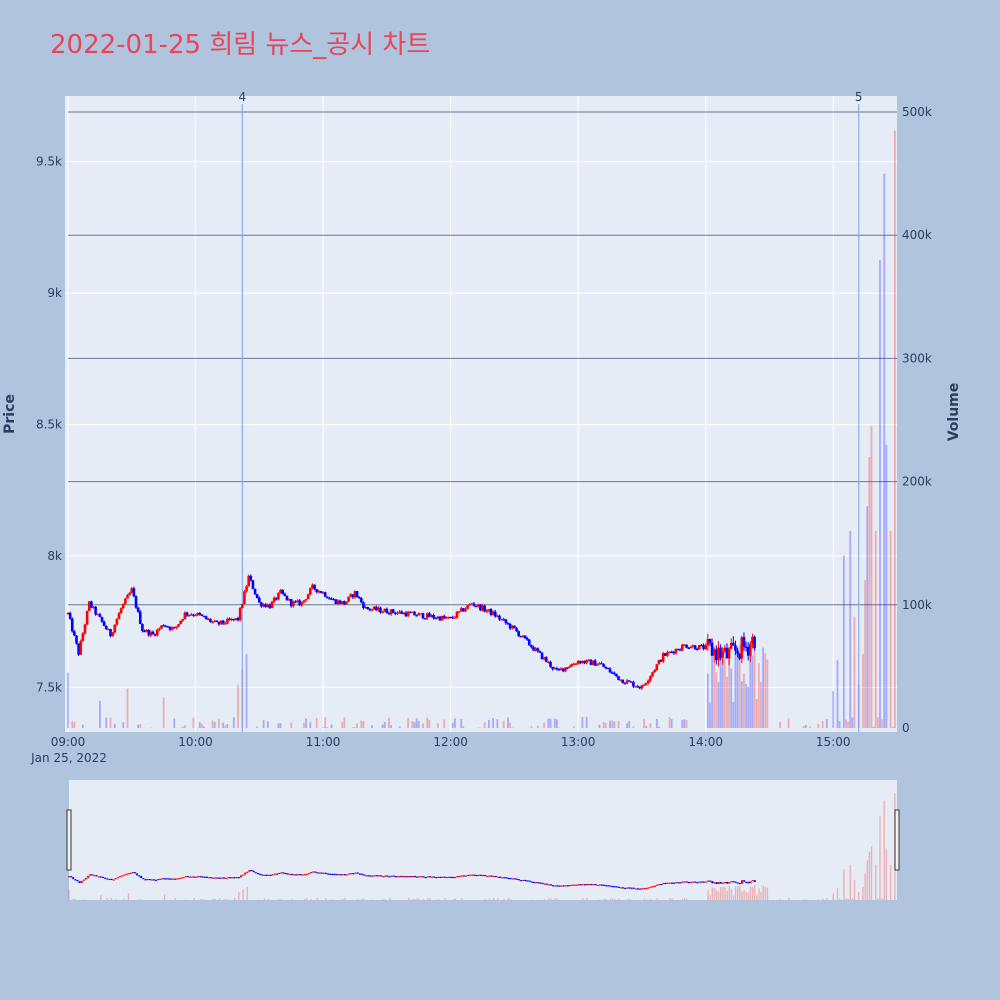  What do you see at coordinates (483, 840) in the screenshot?
I see `range-slider-bg` at bounding box center [483, 840].